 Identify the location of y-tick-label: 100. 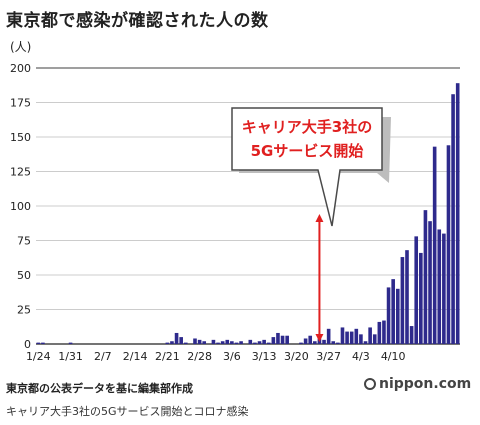
(20, 206).